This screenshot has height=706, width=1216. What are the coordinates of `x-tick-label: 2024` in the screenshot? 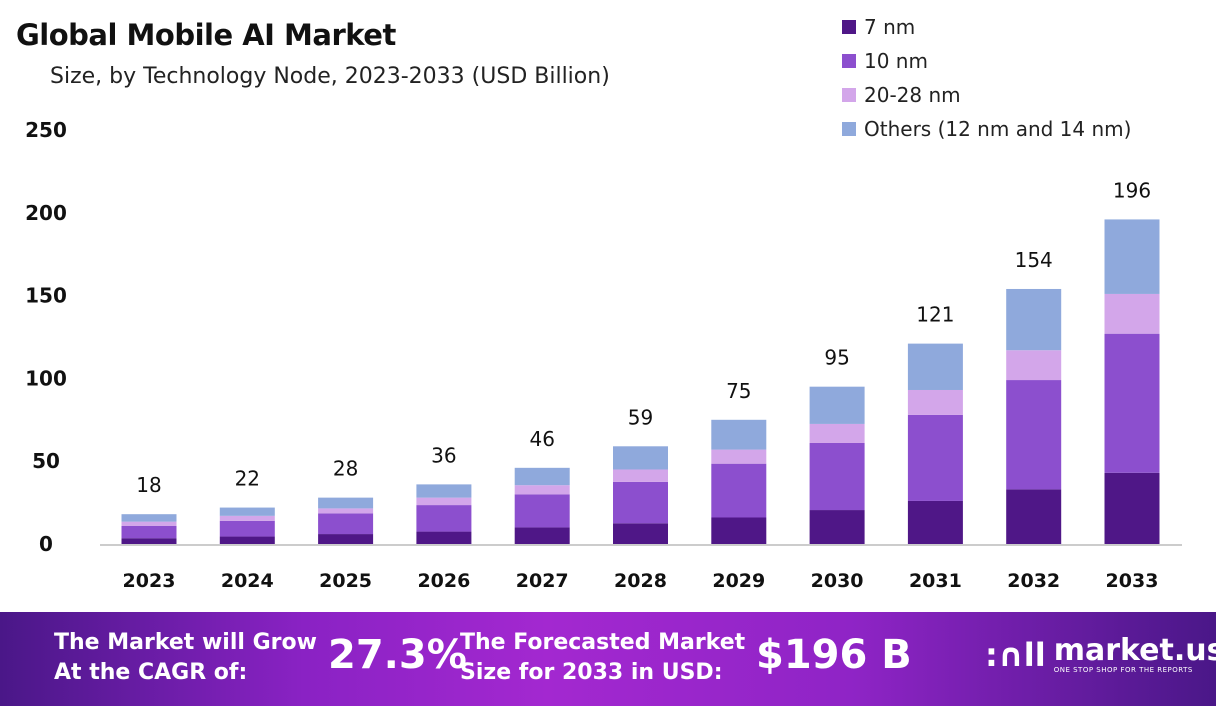 It's located at (247, 581).